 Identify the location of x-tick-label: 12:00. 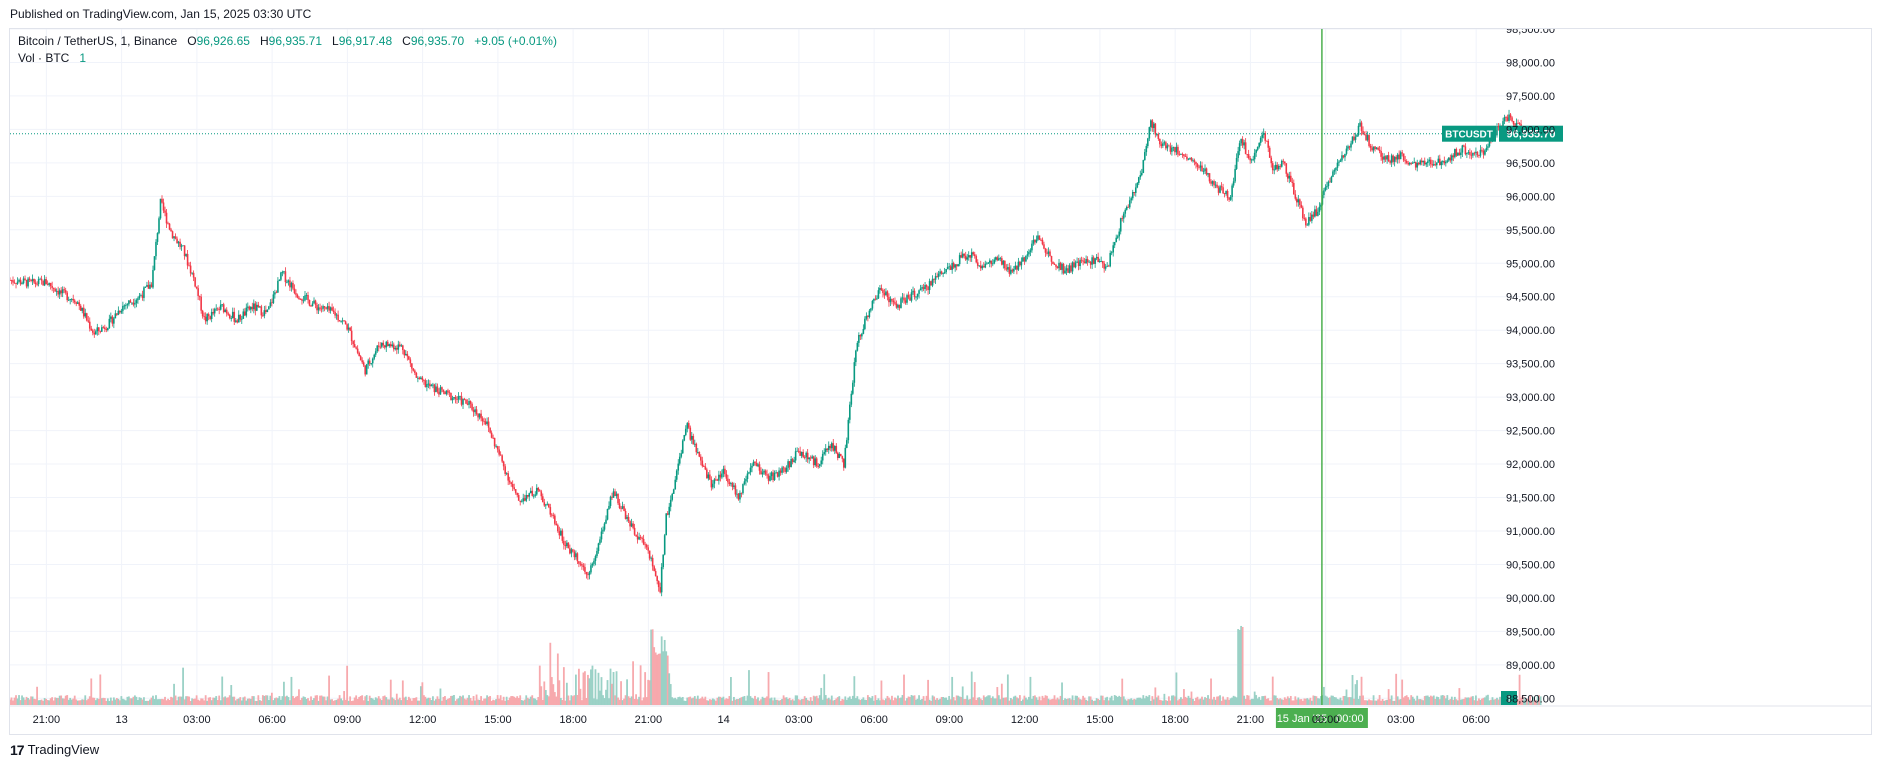
(1025, 720).